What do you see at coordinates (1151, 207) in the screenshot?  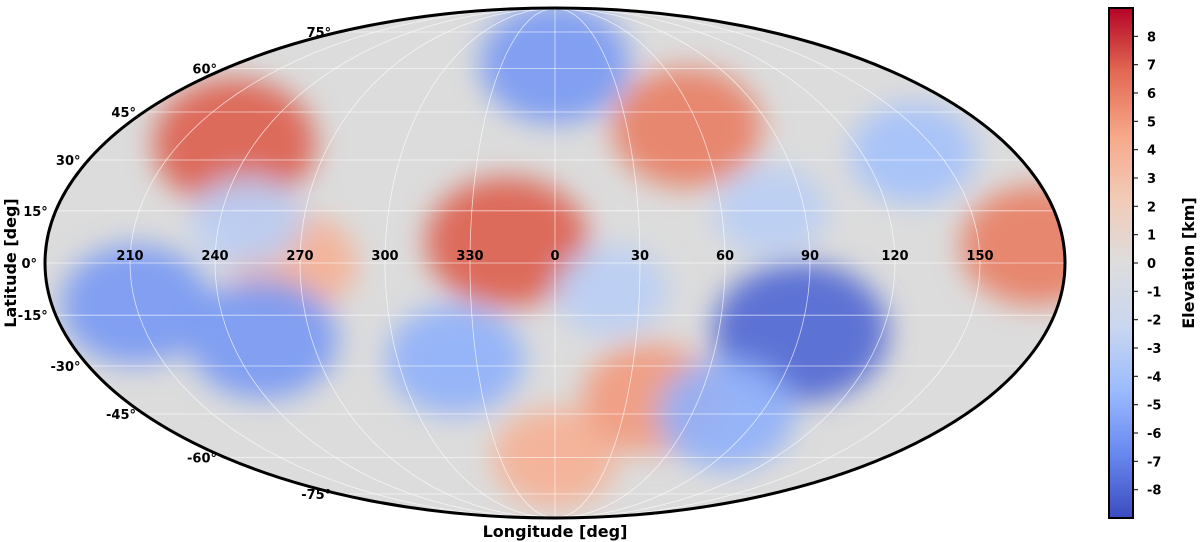 I see `colorbar-tick-label: 2` at bounding box center [1151, 207].